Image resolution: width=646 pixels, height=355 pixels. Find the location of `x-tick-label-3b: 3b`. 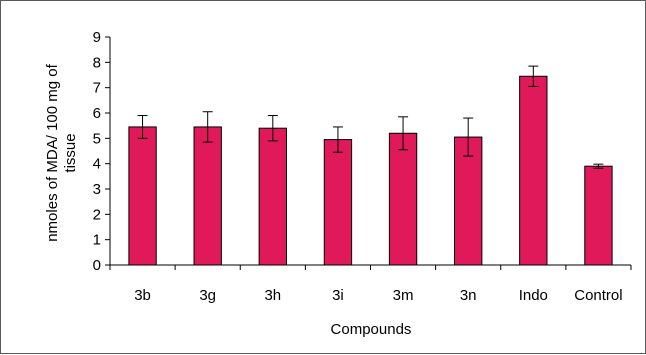

x-tick-label-3b: 3b is located at coordinates (142, 295).